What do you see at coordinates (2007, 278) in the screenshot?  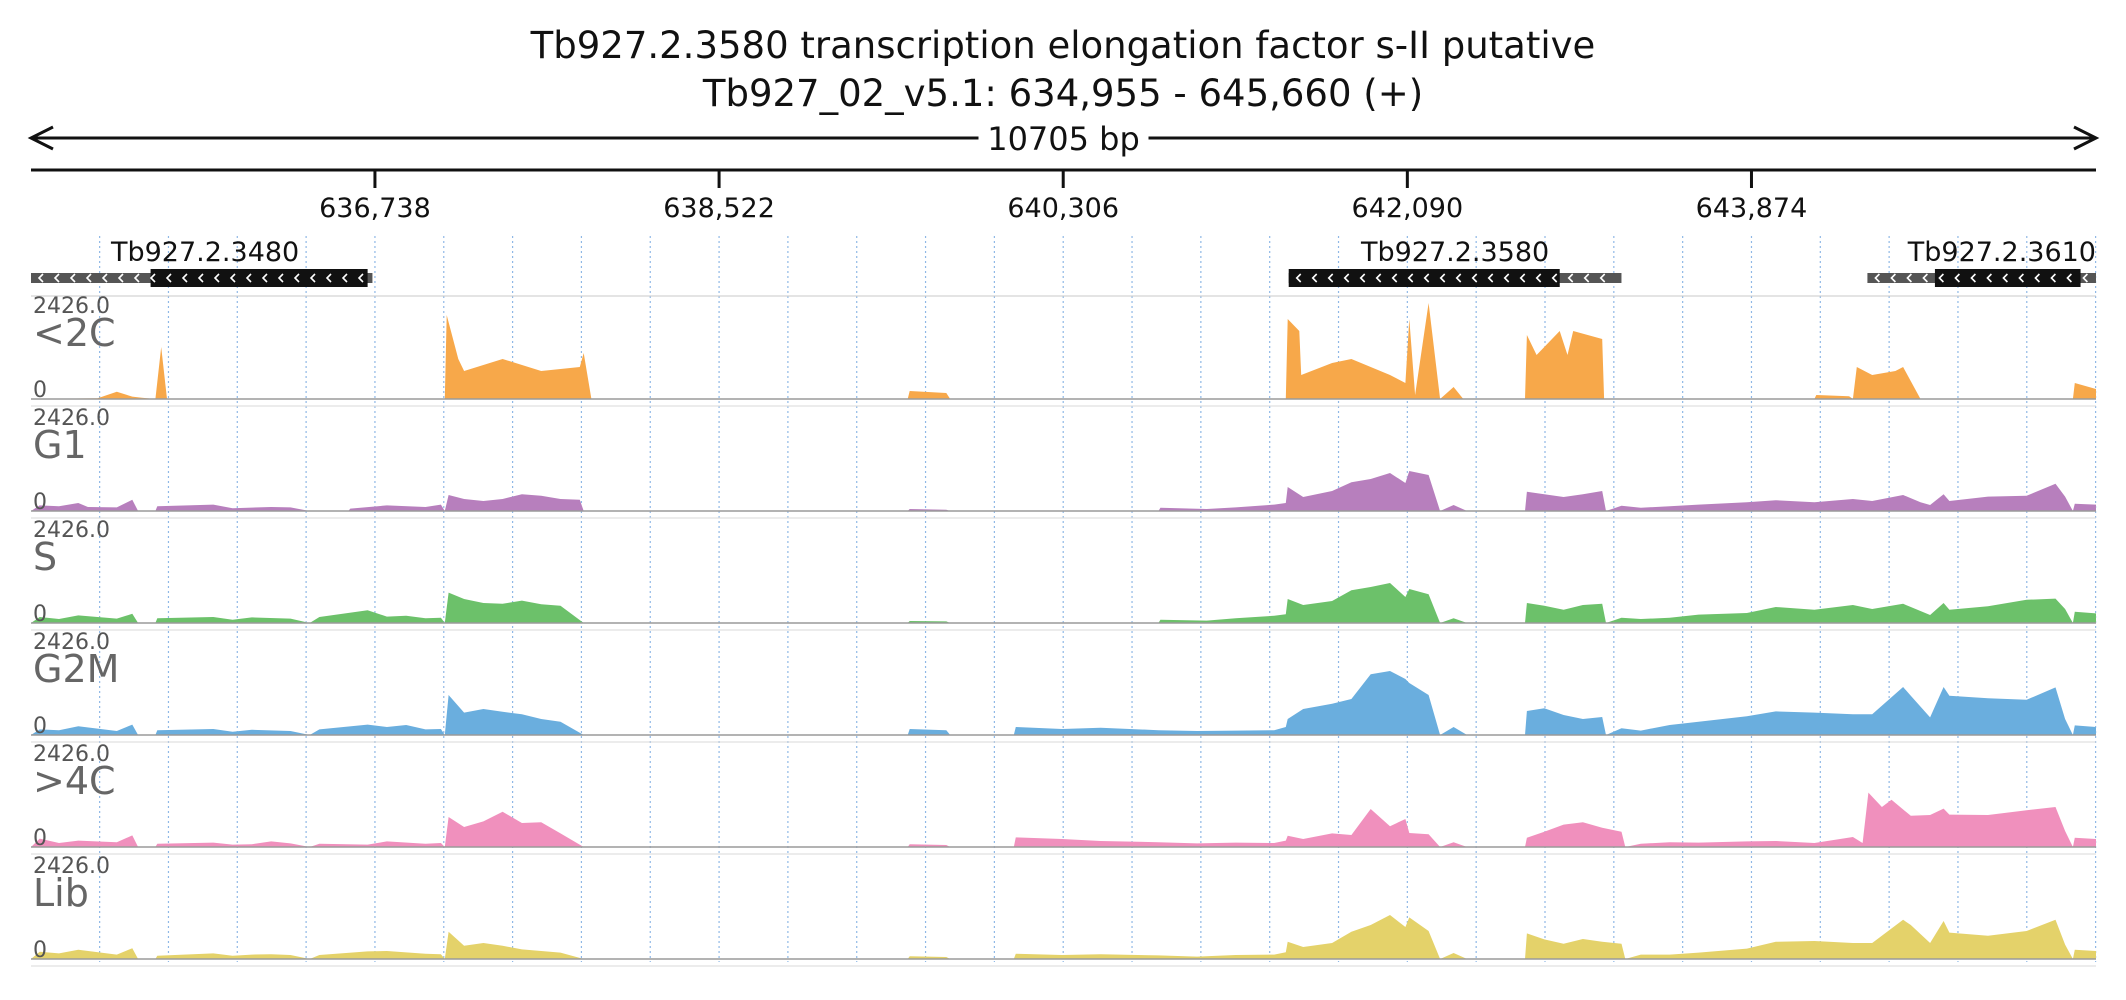 I see `gene-cds-bar` at bounding box center [2007, 278].